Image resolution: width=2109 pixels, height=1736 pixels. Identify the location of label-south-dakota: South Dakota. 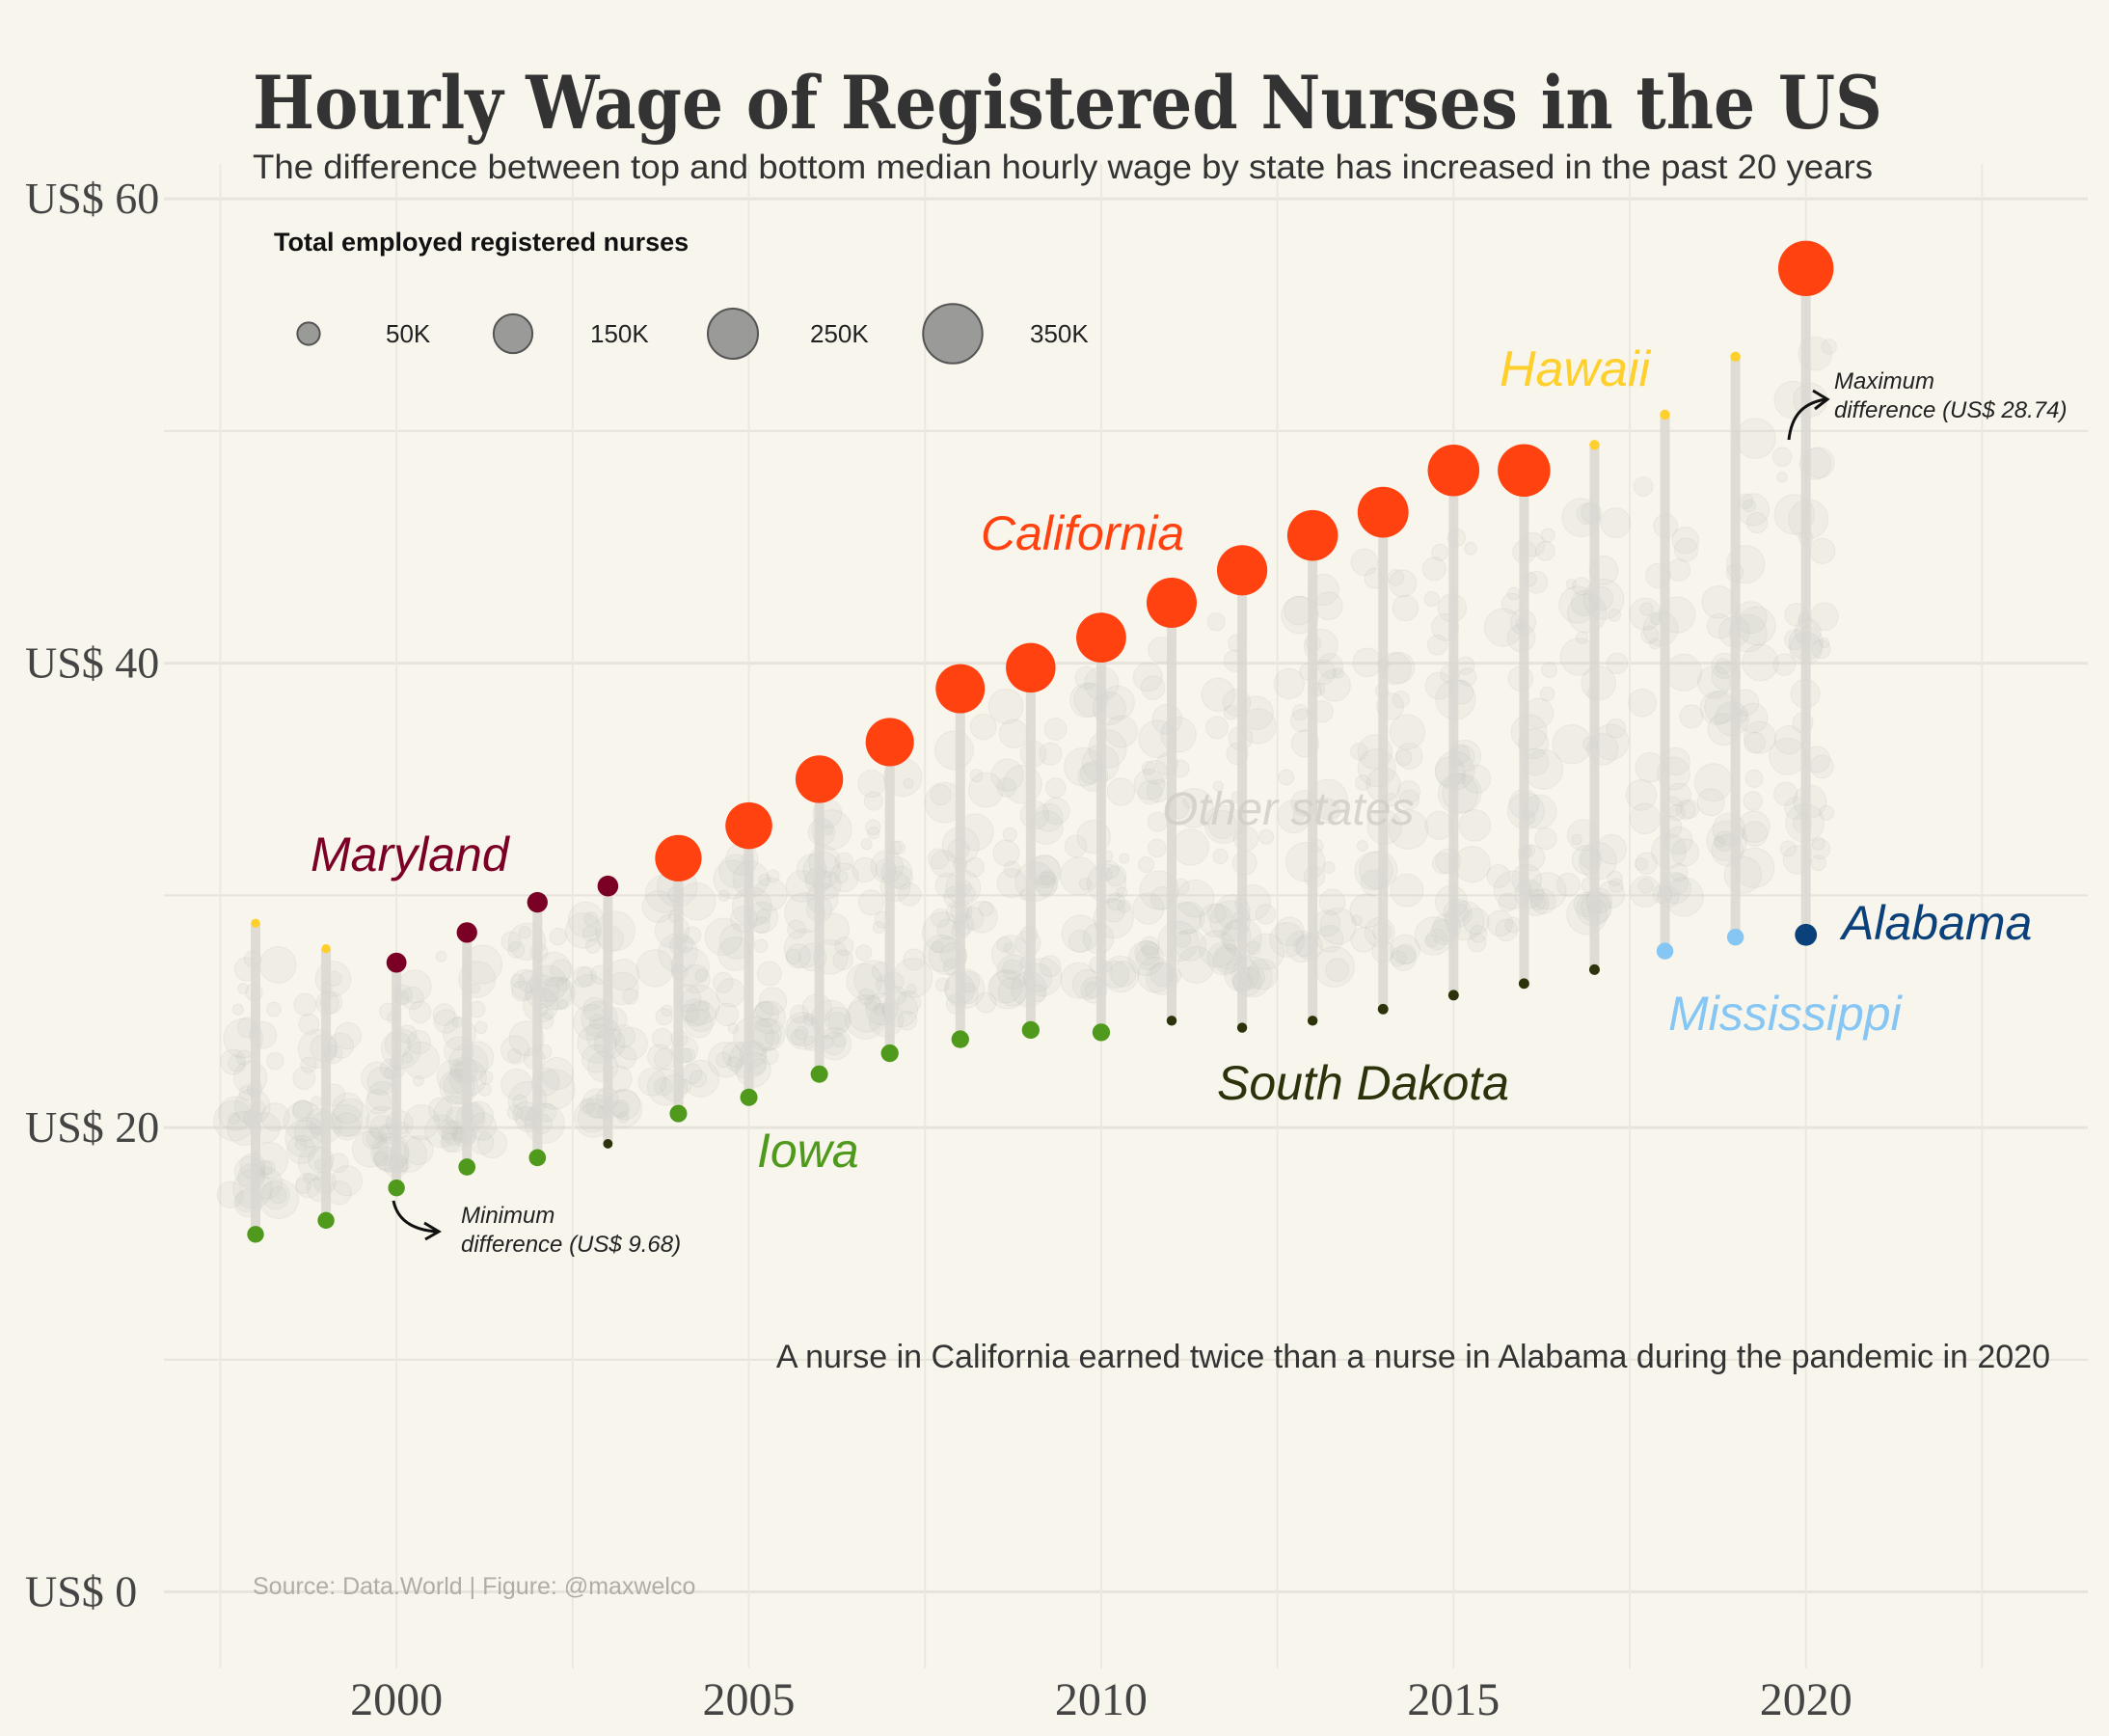
(1363, 1083).